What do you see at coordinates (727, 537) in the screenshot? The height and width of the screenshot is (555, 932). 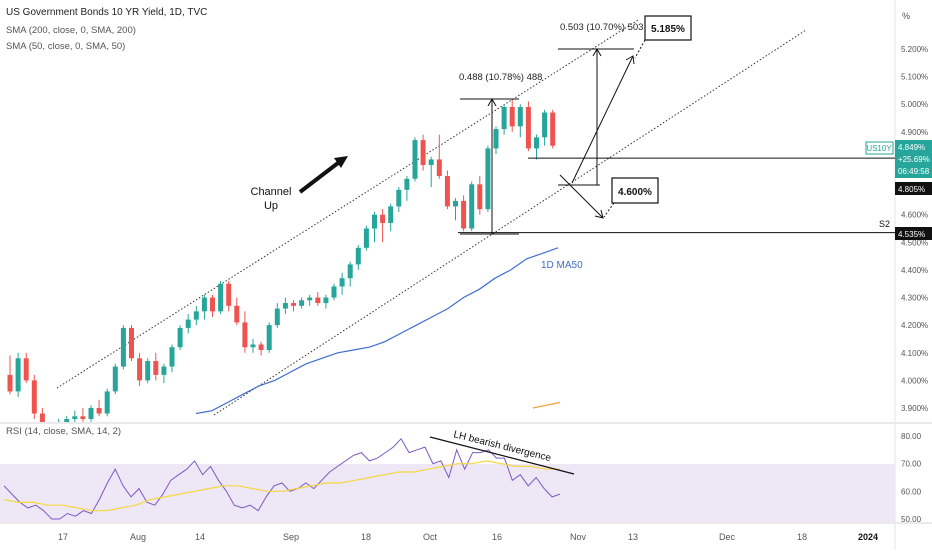 I see `time-tick-label: Dec` at bounding box center [727, 537].